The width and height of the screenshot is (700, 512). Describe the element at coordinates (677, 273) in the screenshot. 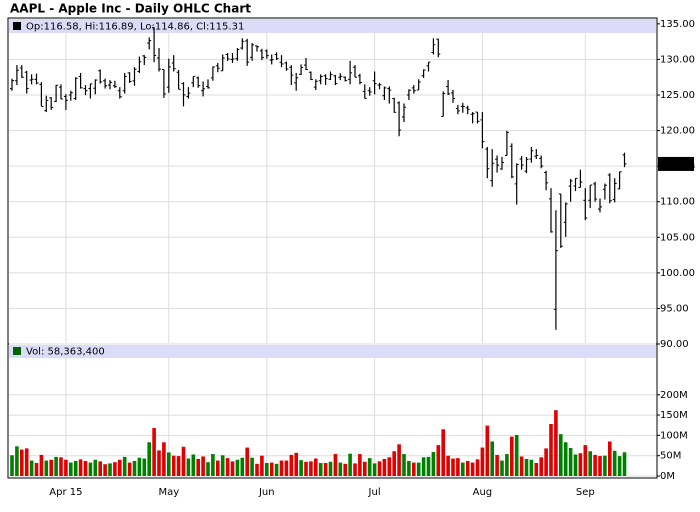

I see `y-tick-label: 100.00` at that location.